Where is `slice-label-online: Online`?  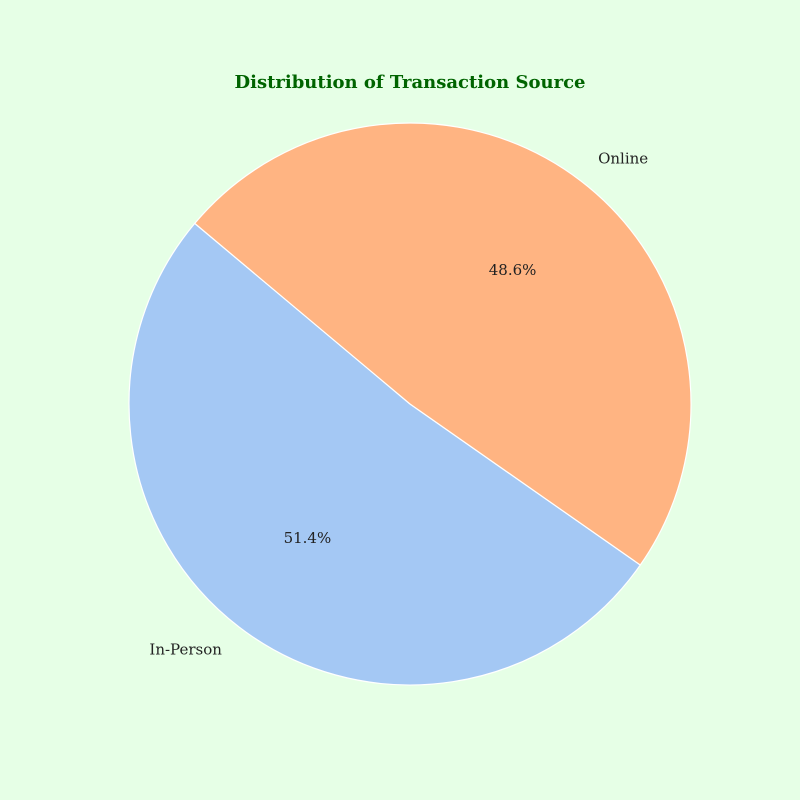 slice-label-online: Online is located at coordinates (623, 159).